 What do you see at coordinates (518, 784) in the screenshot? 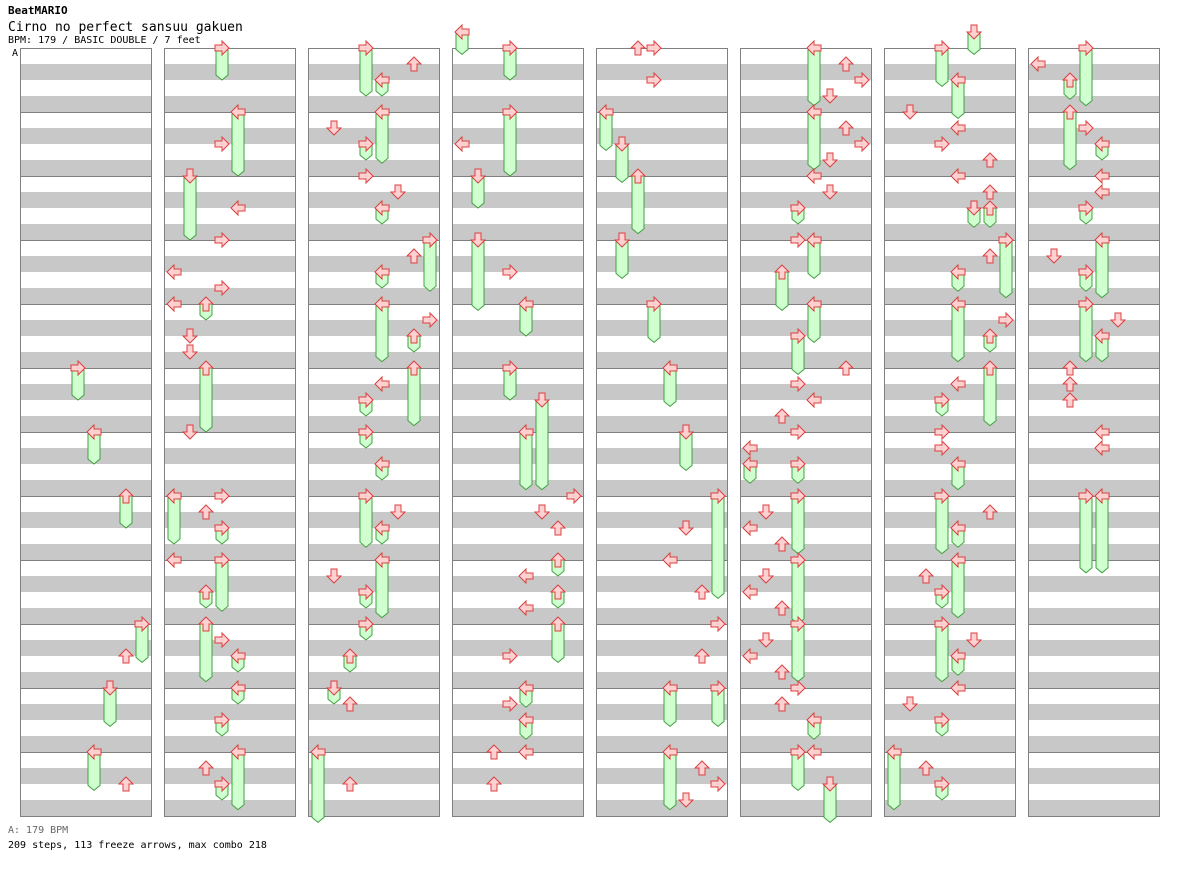
I see `measure-box` at bounding box center [518, 784].